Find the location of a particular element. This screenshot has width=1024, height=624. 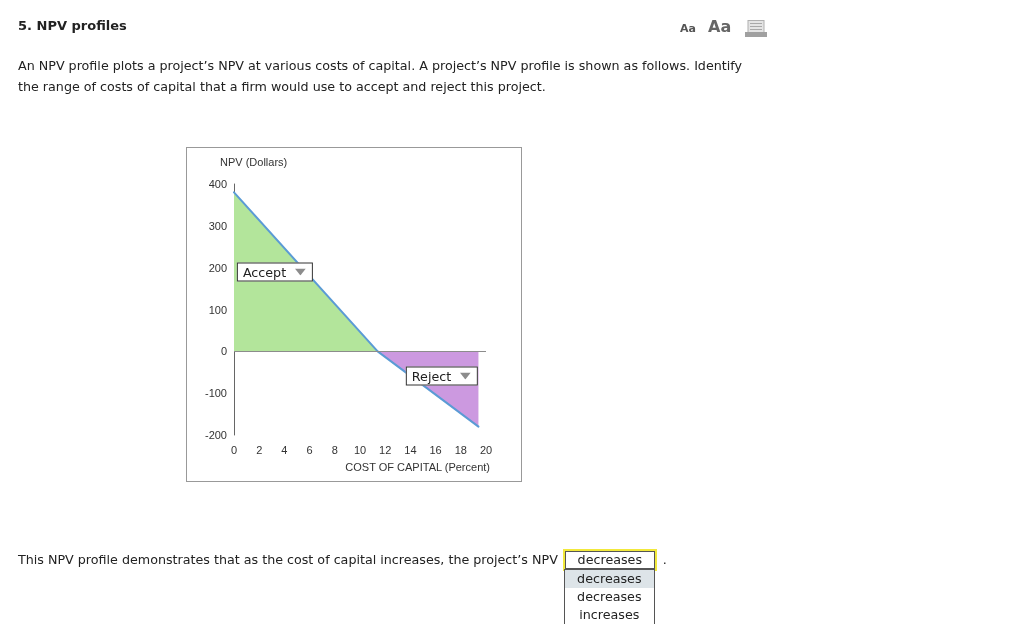

x-tick-label: 12 is located at coordinates (385, 449).